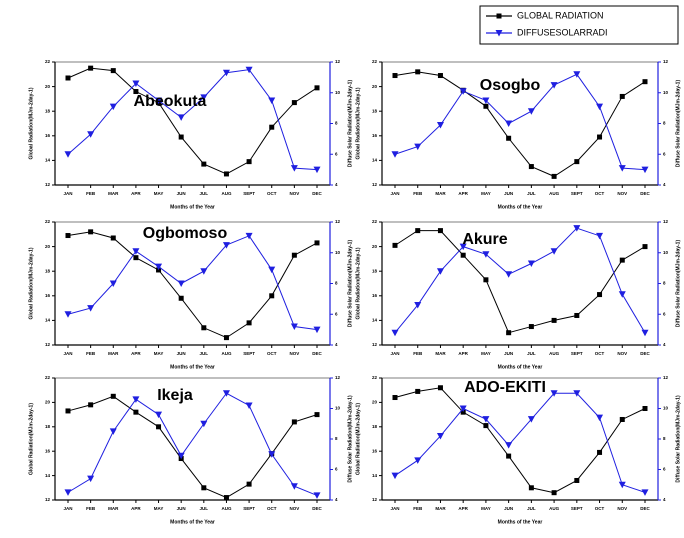 This screenshot has width=684, height=538. Describe the element at coordinates (505, 387) in the screenshot. I see `panel-title: ADO-EKITI` at that location.